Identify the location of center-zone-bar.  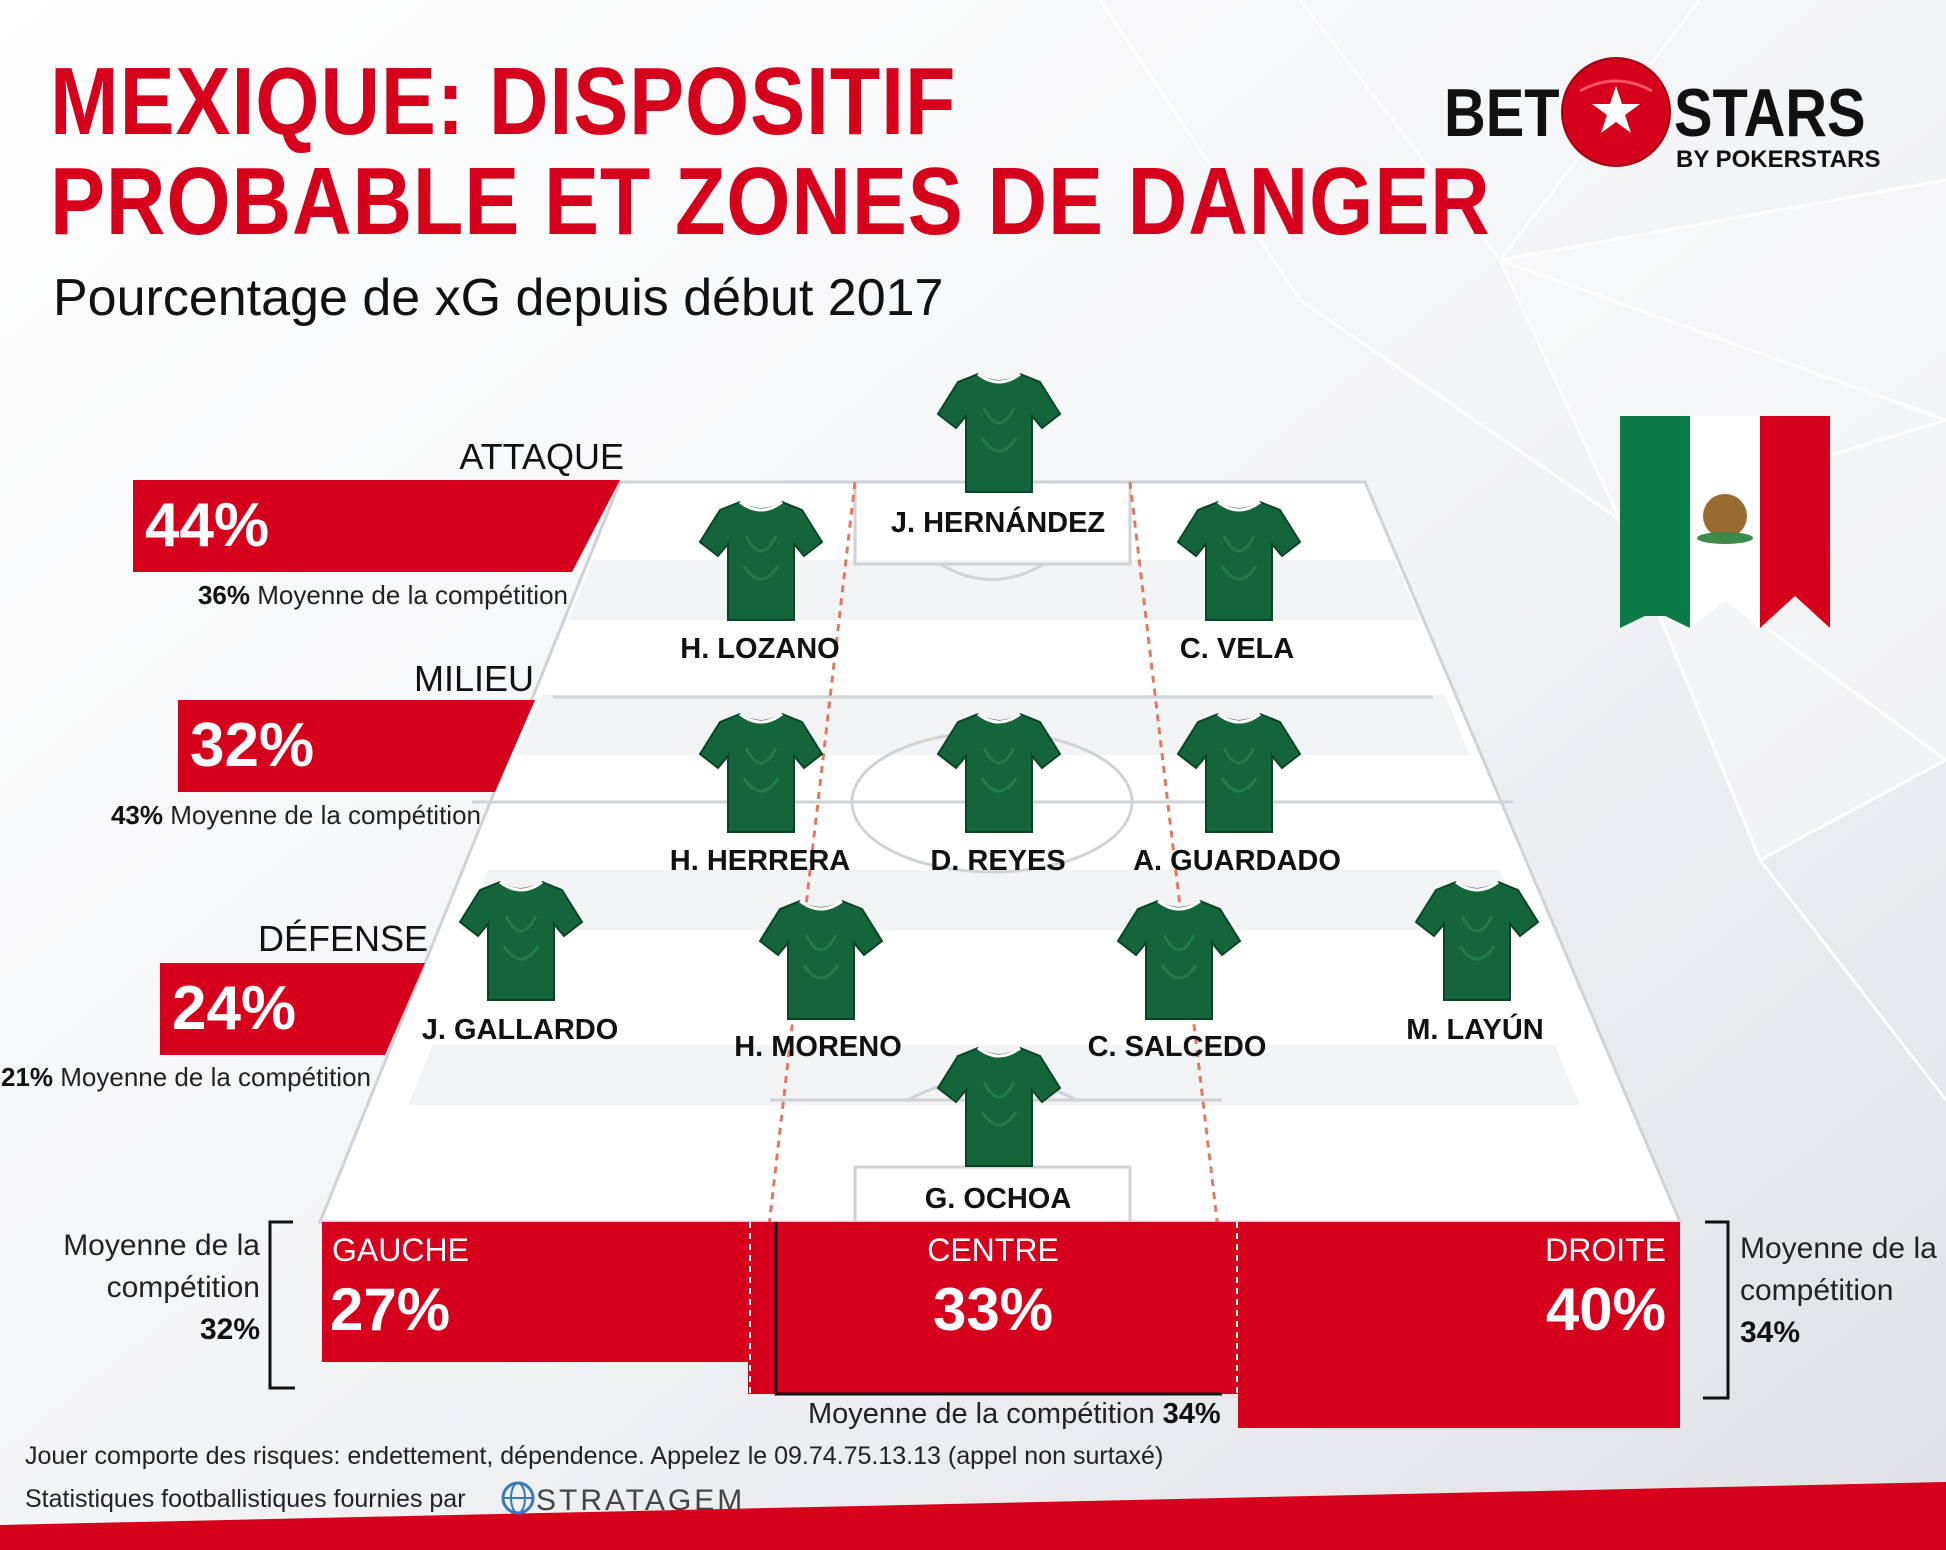
(993, 1308).